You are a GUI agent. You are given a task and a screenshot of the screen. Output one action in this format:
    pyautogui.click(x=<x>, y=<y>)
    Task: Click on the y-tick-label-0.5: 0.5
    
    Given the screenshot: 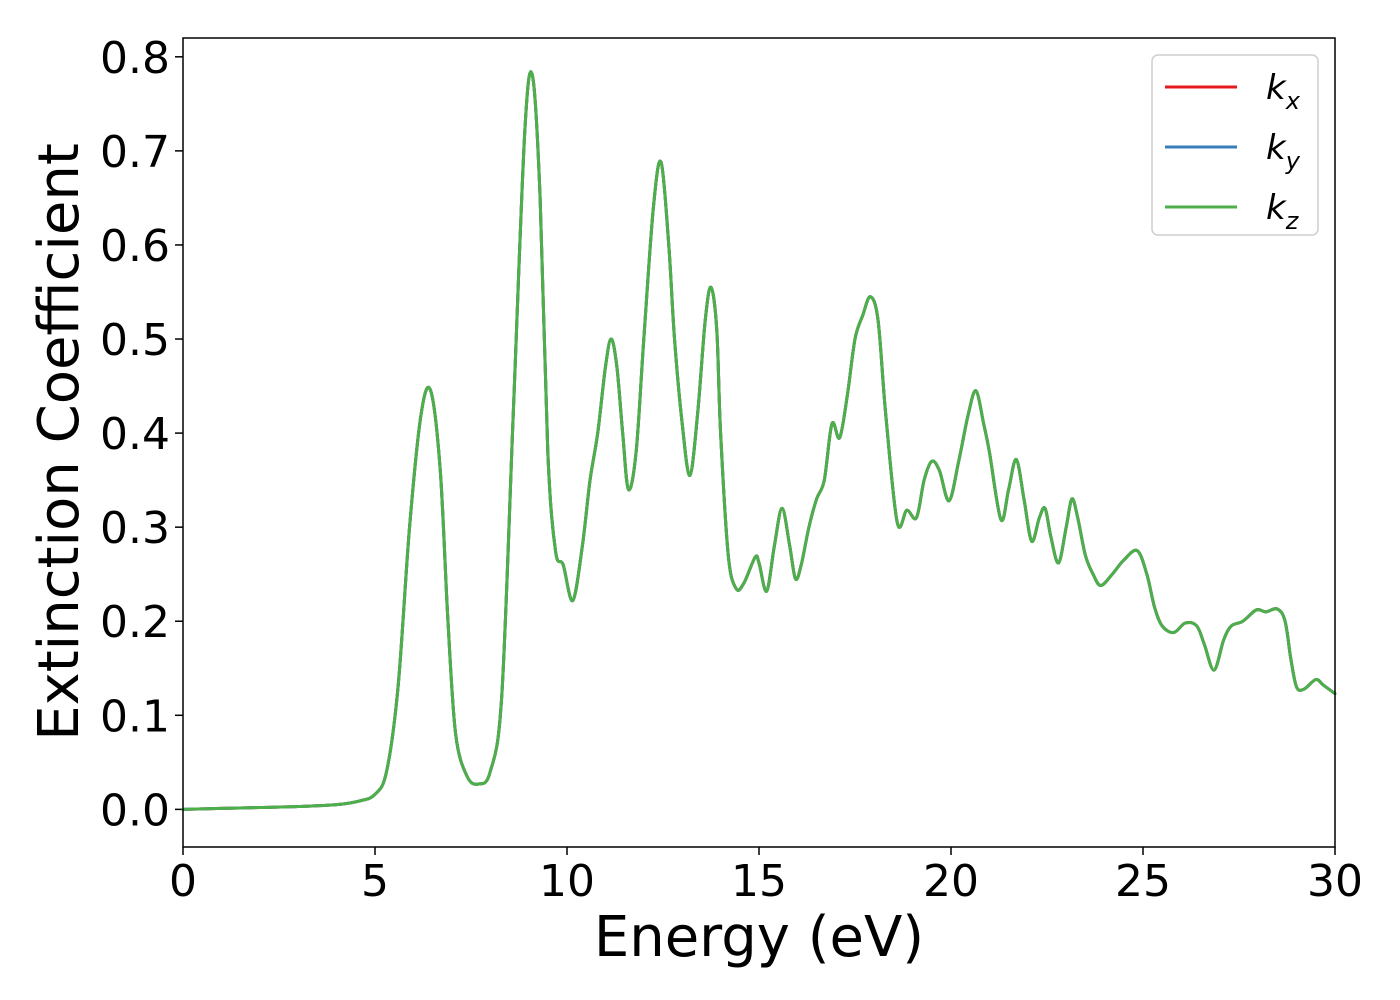 What is the action you would take?
    pyautogui.click(x=135, y=340)
    